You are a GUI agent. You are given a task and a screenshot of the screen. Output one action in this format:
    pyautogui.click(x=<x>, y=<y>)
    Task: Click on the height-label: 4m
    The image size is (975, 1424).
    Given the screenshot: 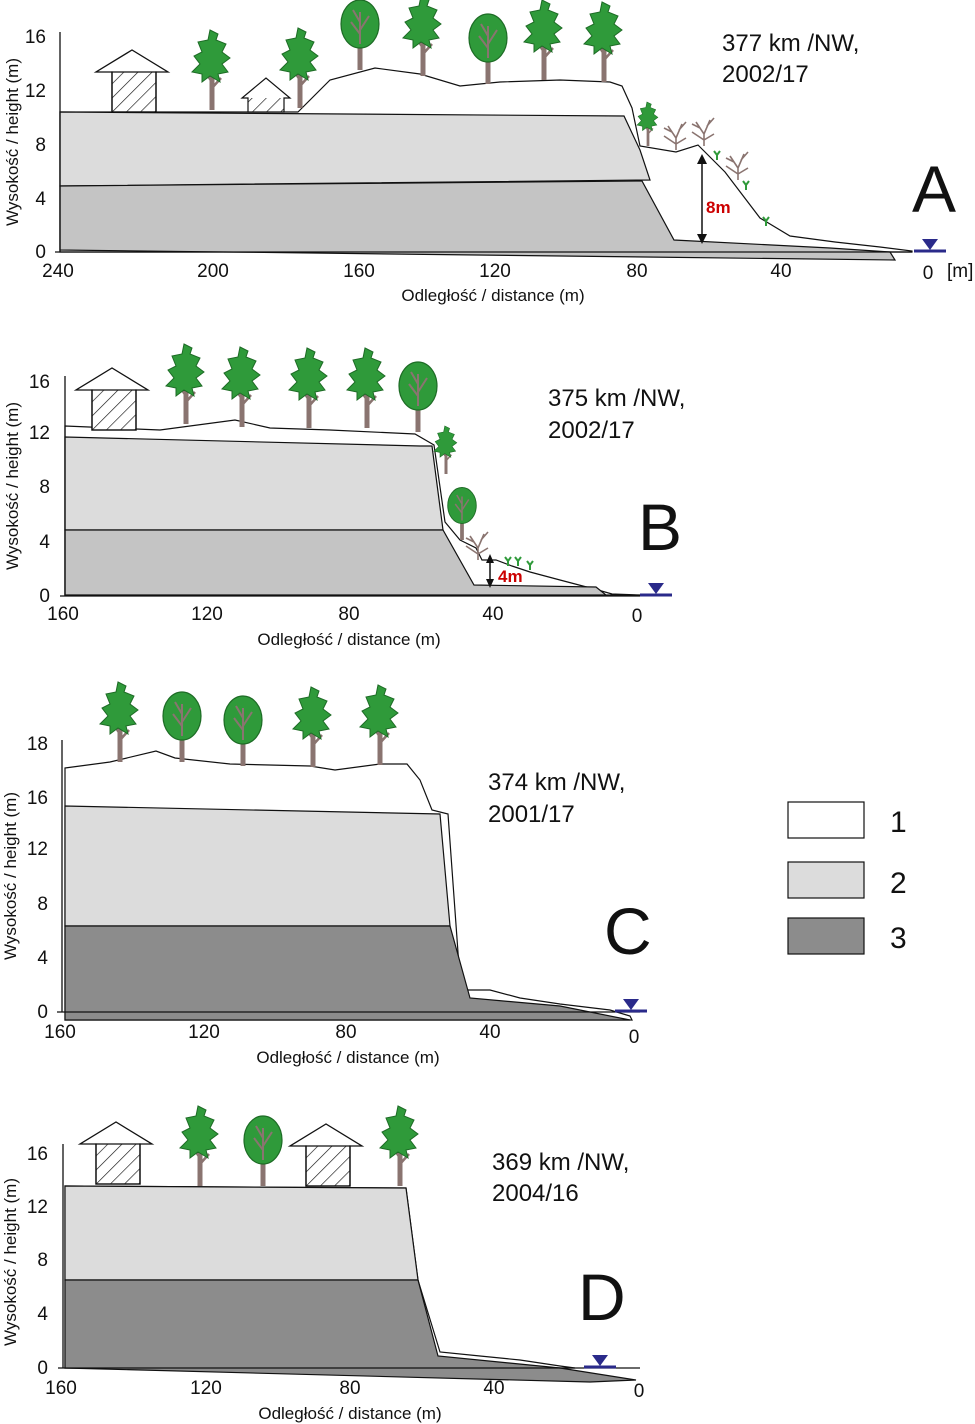 What is the action you would take?
    pyautogui.click(x=510, y=576)
    